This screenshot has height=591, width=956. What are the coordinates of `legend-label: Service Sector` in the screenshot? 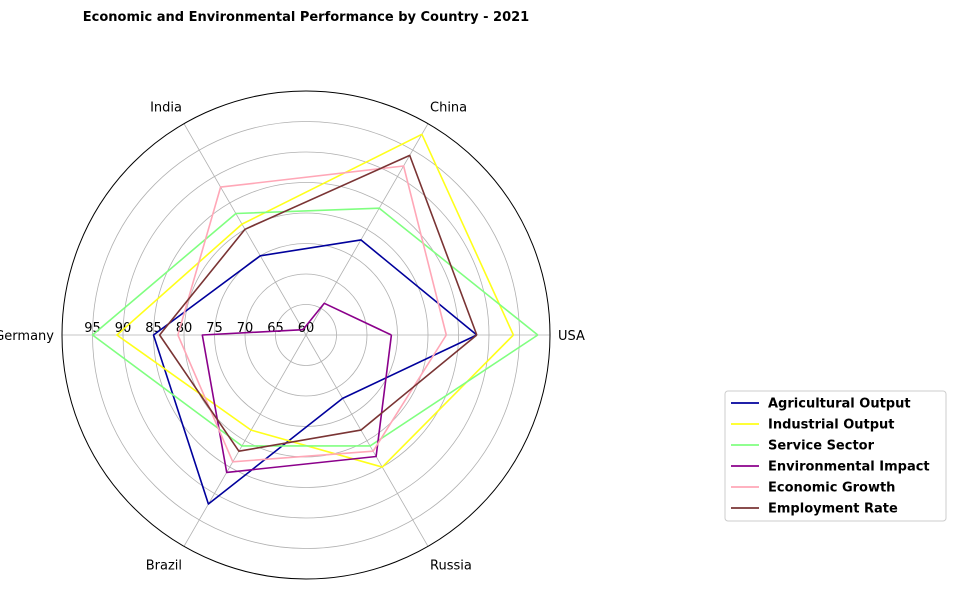 It's located at (821, 446).